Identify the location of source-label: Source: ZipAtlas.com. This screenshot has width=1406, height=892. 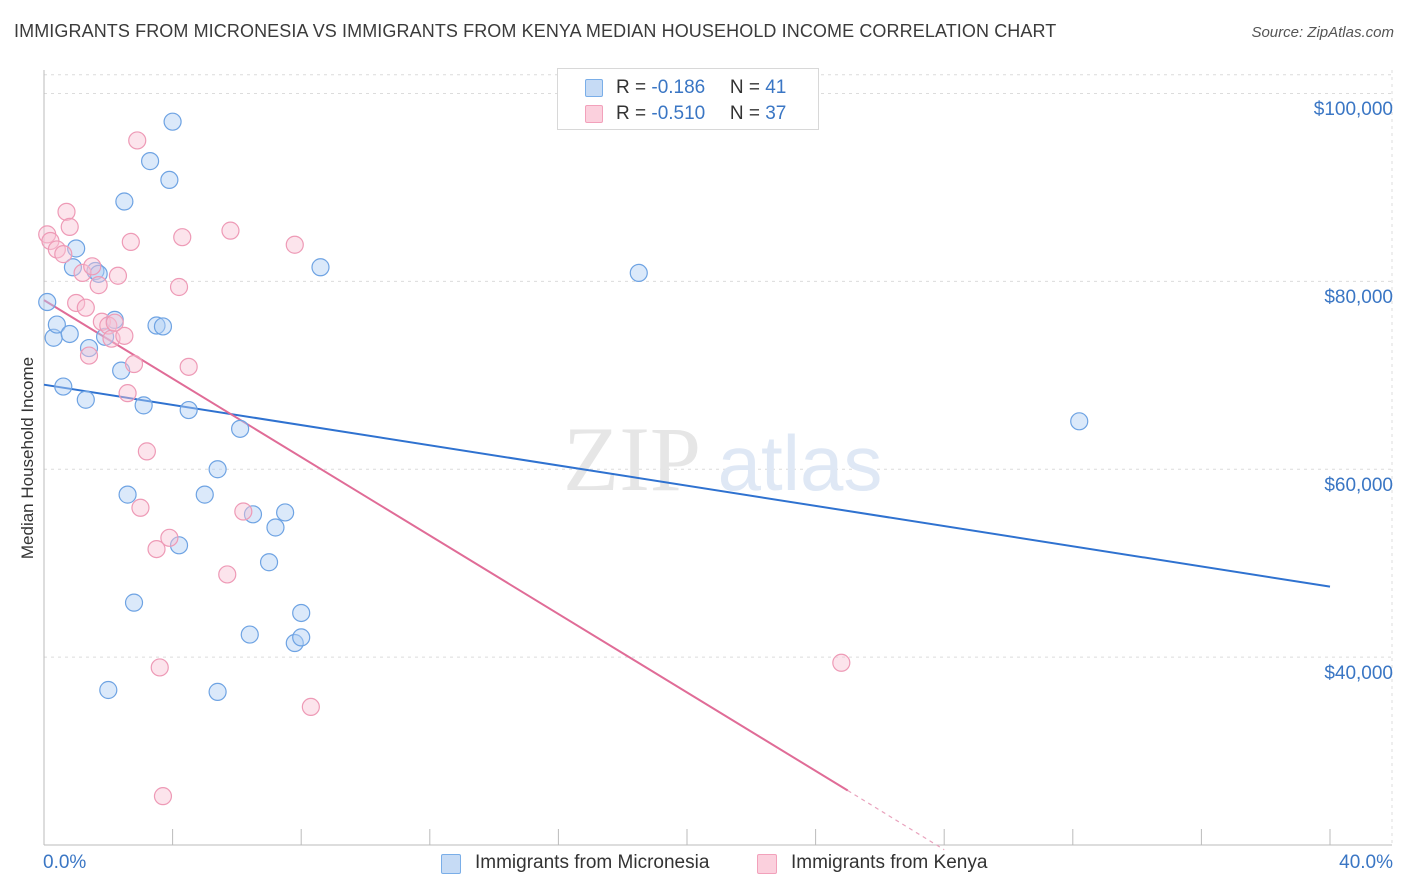
(1322, 32).